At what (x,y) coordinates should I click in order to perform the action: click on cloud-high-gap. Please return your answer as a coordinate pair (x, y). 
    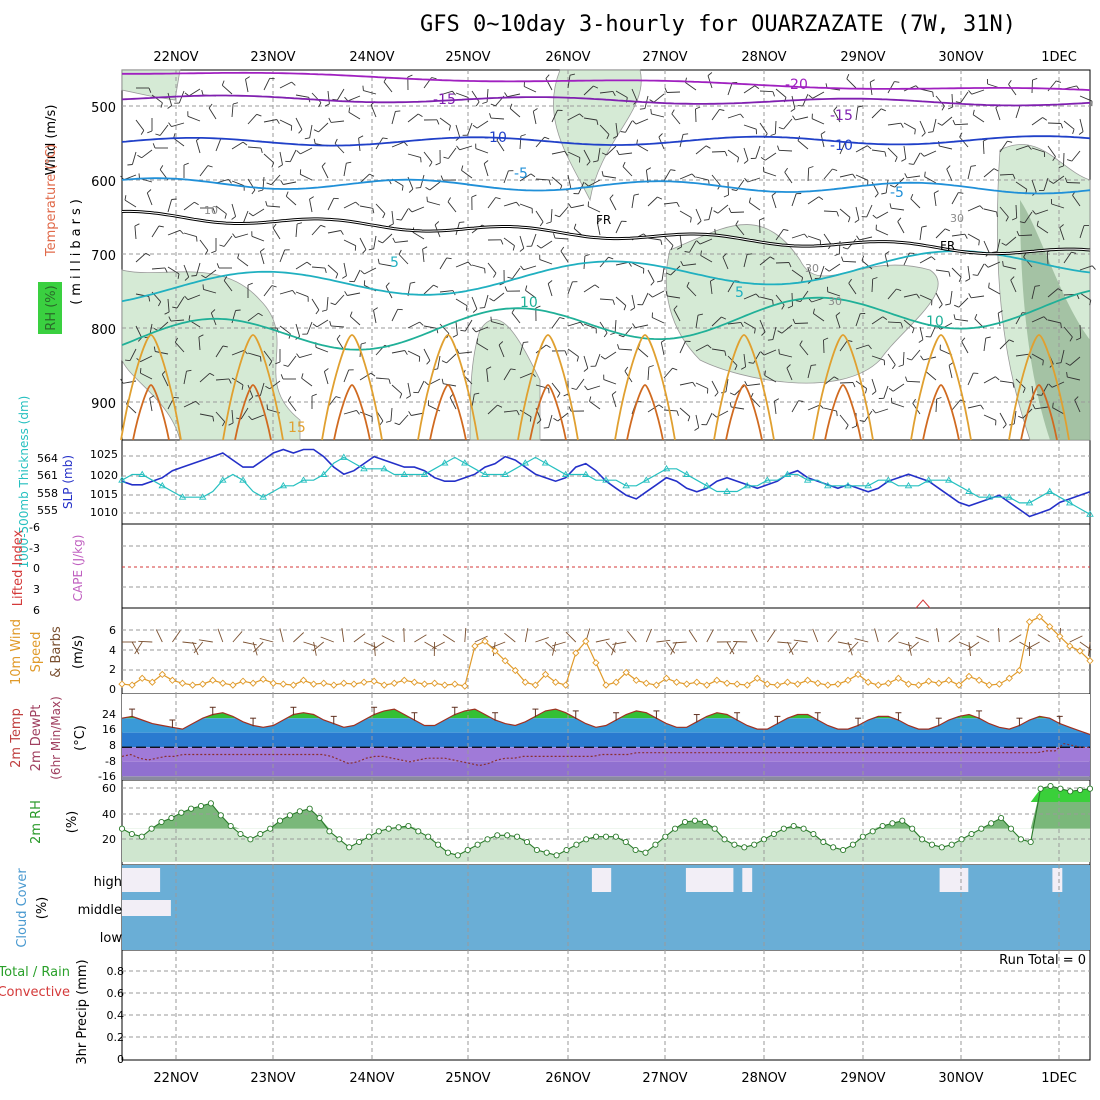
    Looking at the image, I should click on (606, 880).